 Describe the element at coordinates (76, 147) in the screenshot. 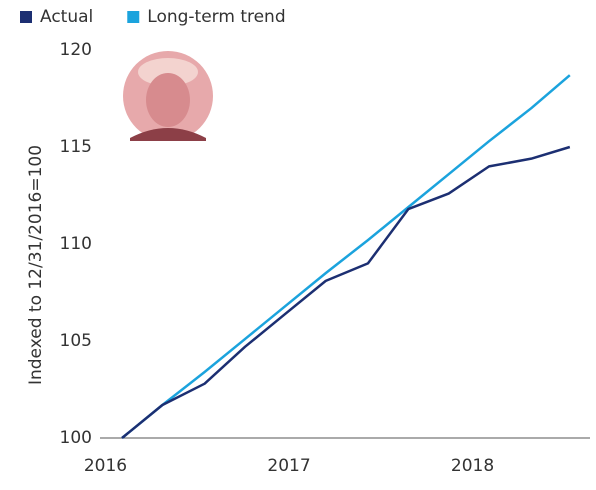

I see `y-tick-label: 115` at that location.